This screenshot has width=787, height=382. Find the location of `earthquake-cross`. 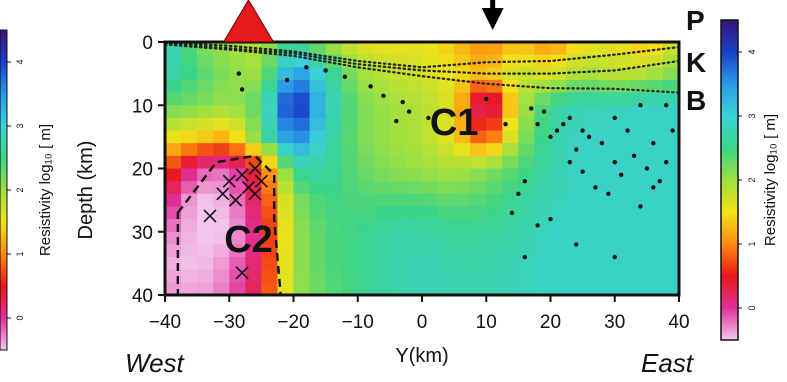

earthquake-cross is located at coordinates (255, 168).